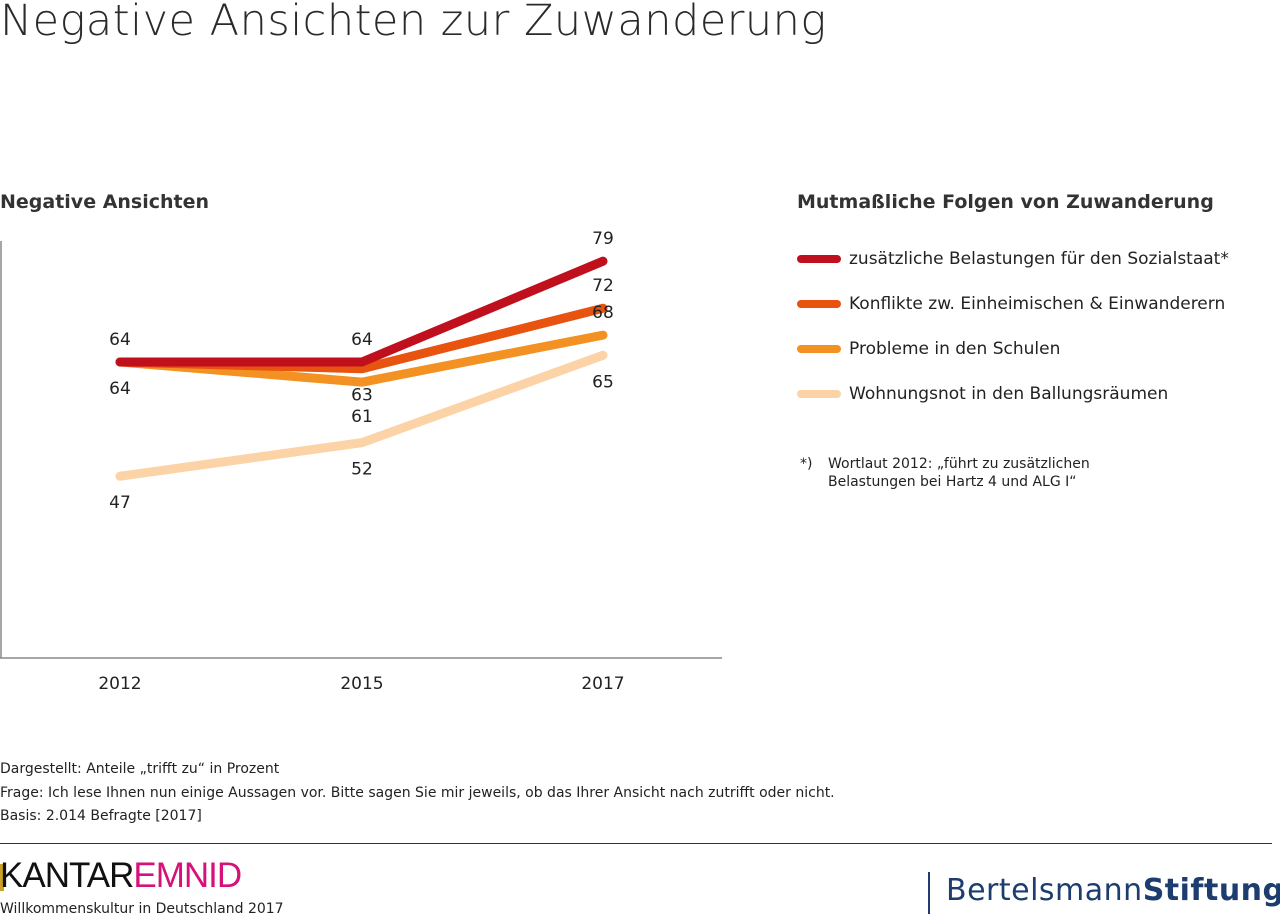 The height and width of the screenshot is (917, 1280). Describe the element at coordinates (929, 893) in the screenshot. I see `bertelsmann-logo-bar` at that location.